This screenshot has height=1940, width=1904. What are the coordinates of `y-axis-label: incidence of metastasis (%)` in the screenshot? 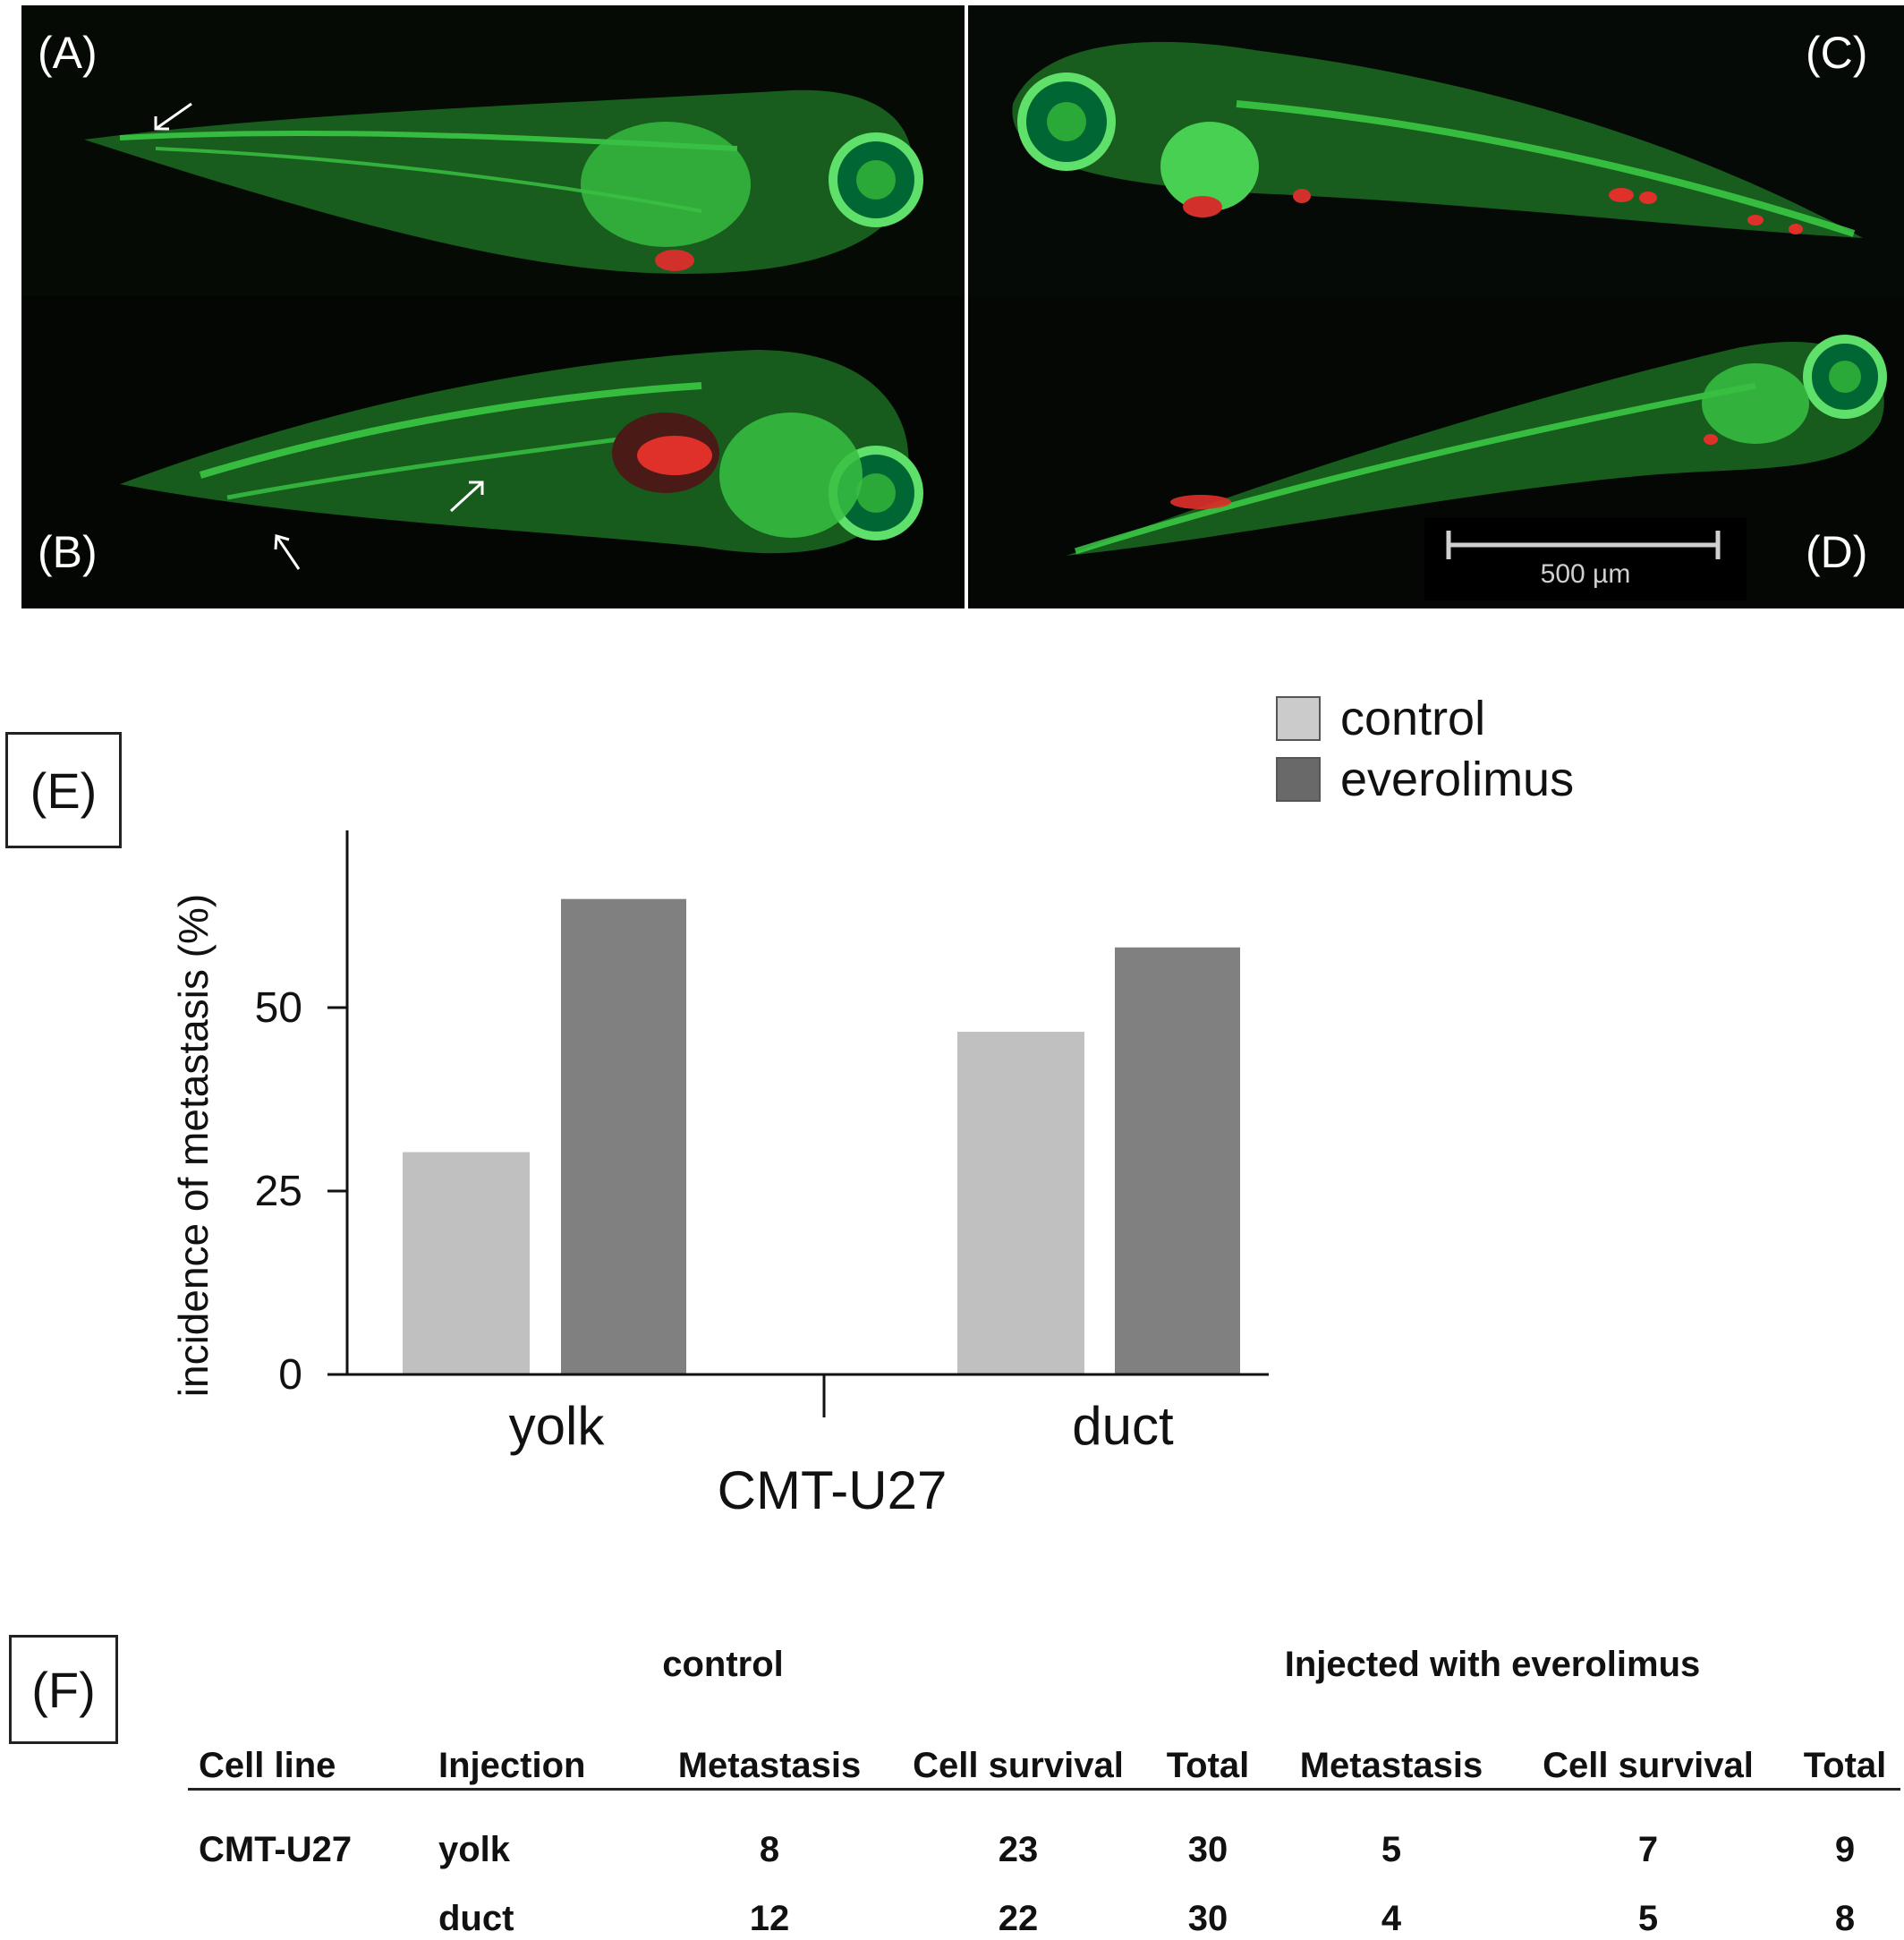 It's located at (194, 1145).